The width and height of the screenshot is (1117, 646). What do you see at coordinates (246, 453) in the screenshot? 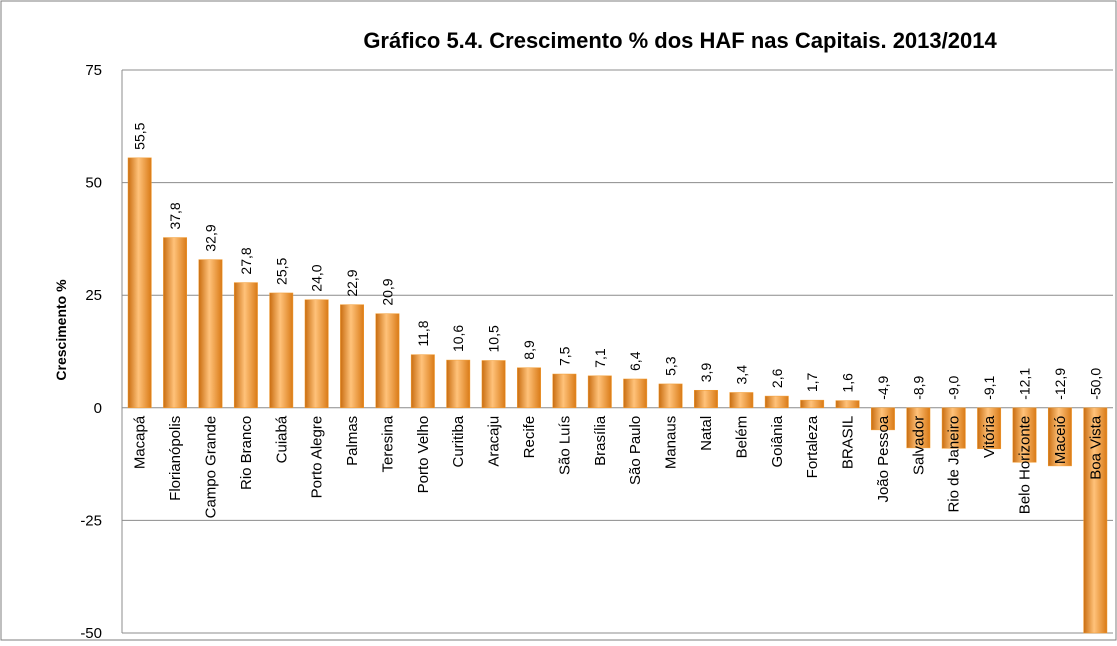
I see `x-tick-label: Rio Branco` at bounding box center [246, 453].